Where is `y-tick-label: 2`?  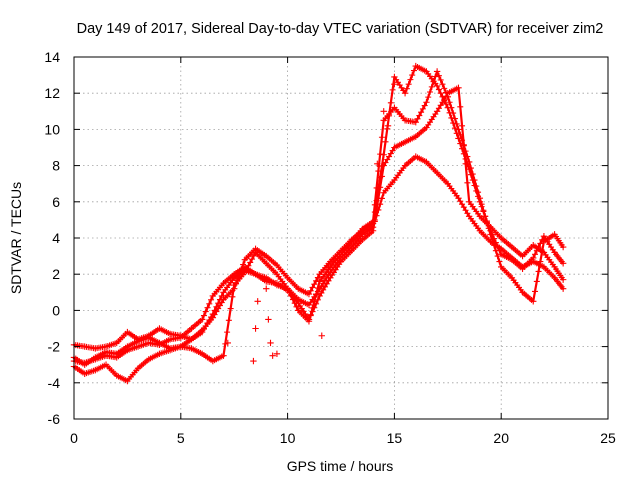 y-tick-label: 2 is located at coordinates (56, 274).